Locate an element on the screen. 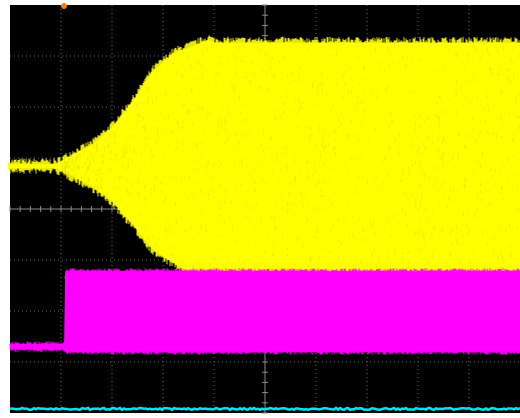  cyan-channel-trace is located at coordinates (264, 409).